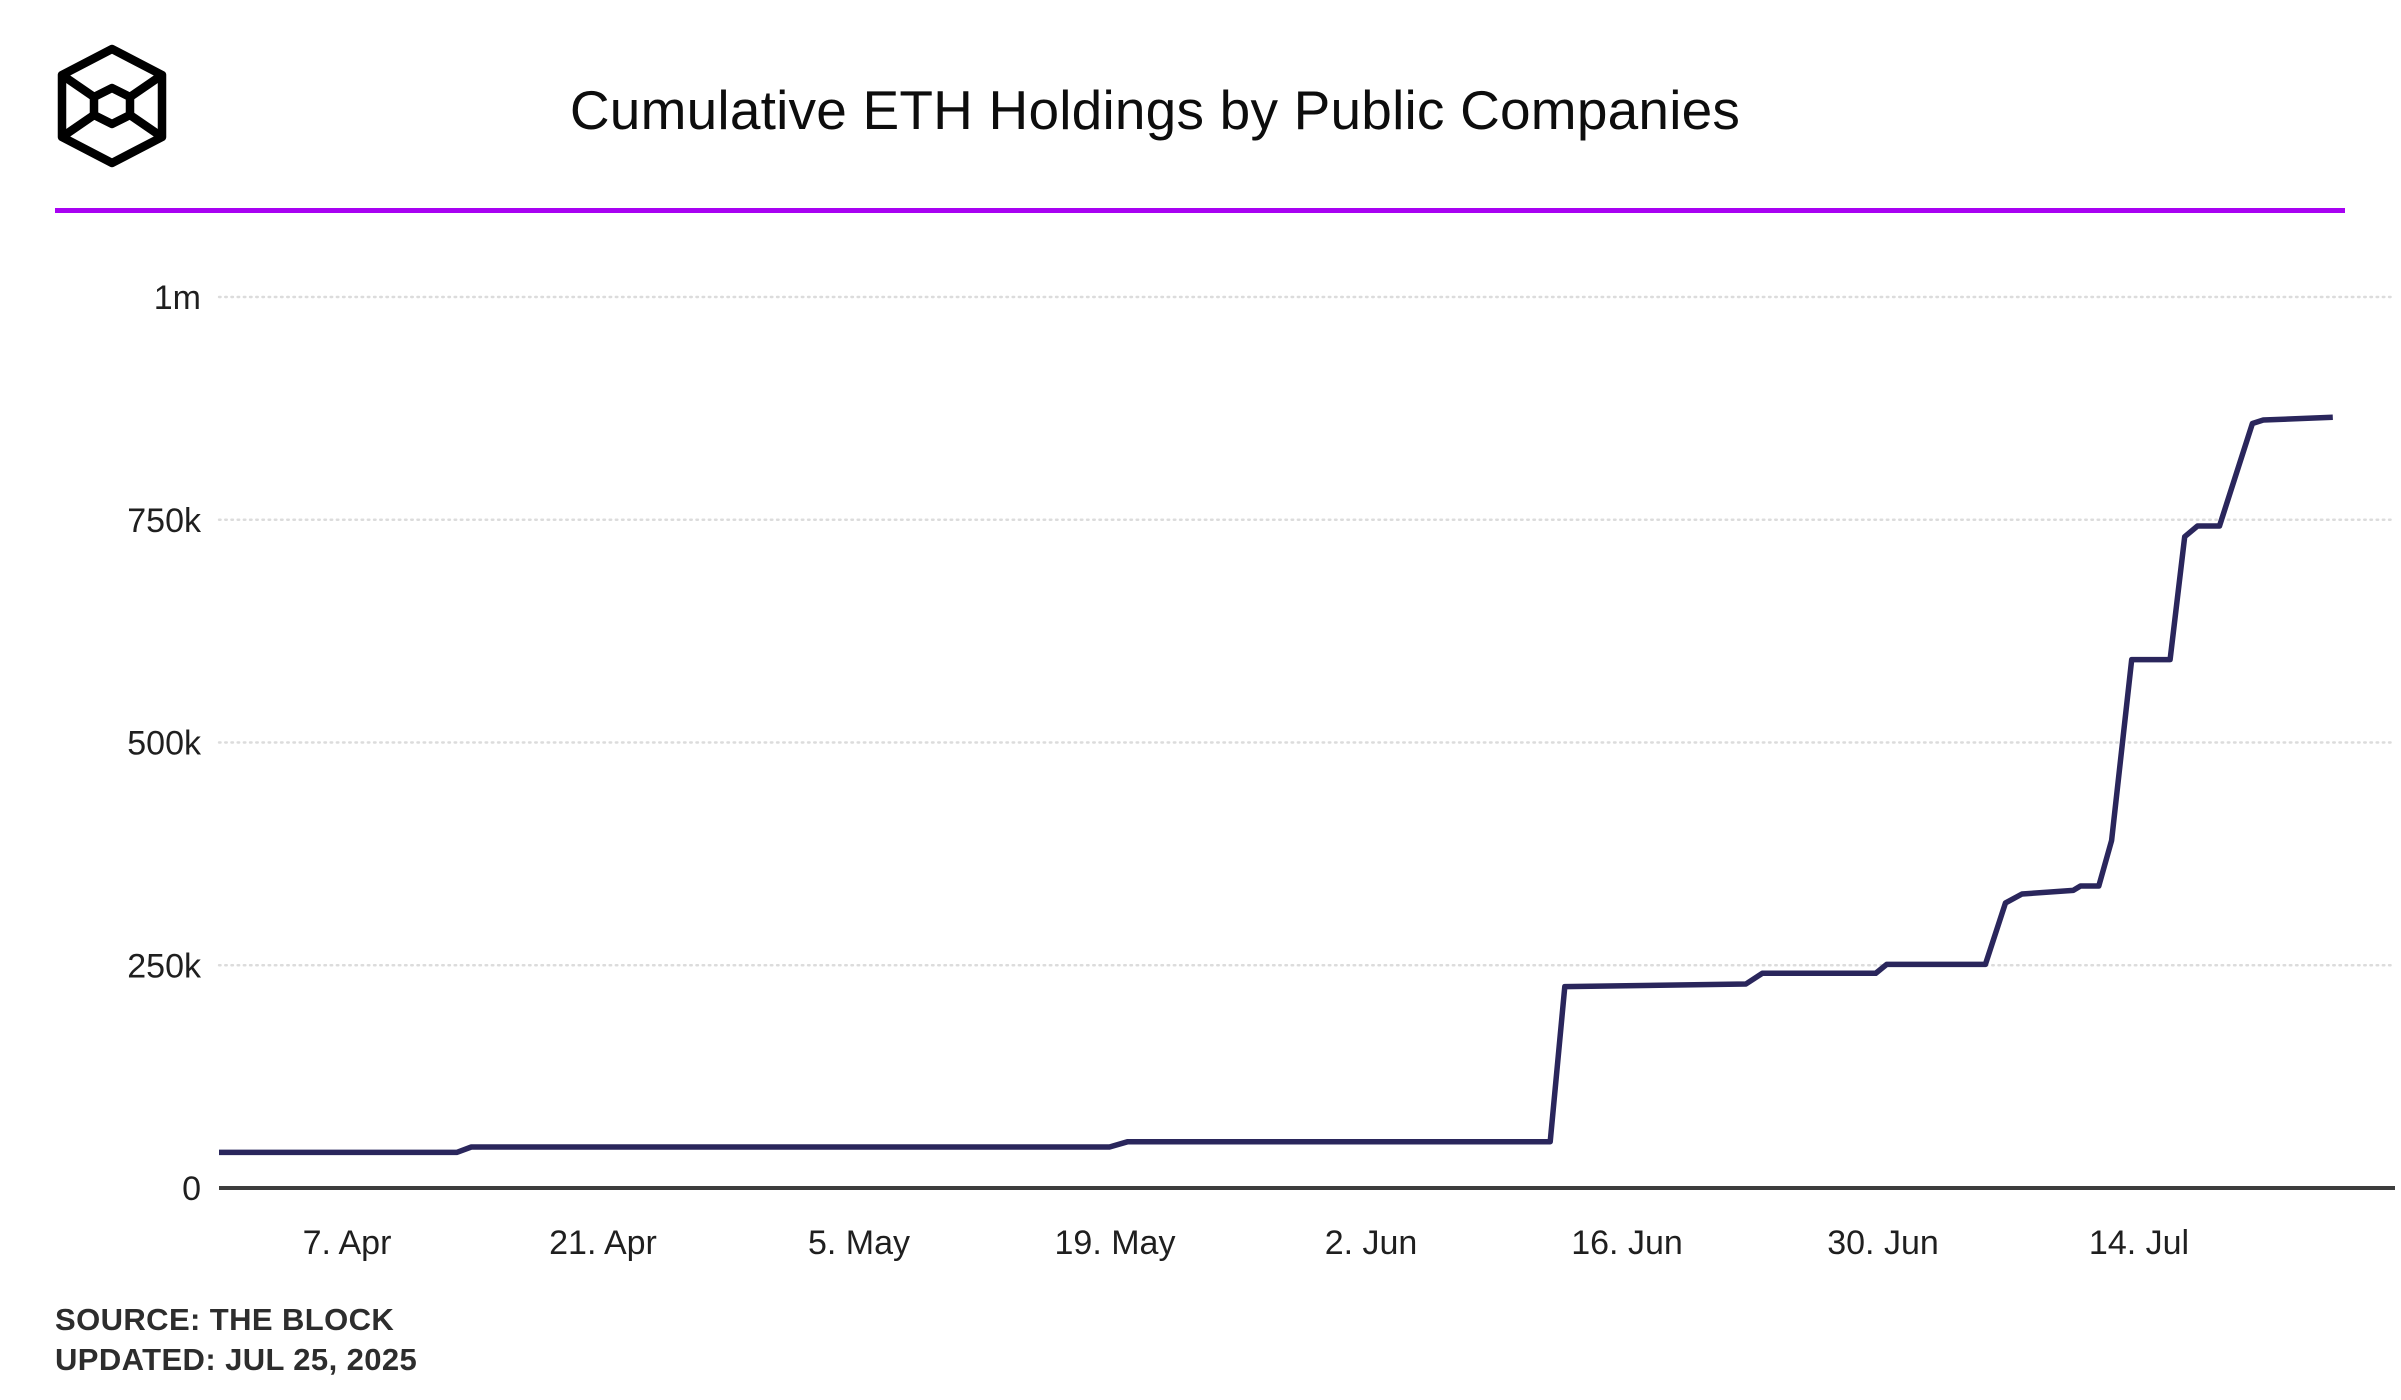 The image size is (2401, 1400). I want to click on x-tick-label: 30. Jun, so click(1883, 1243).